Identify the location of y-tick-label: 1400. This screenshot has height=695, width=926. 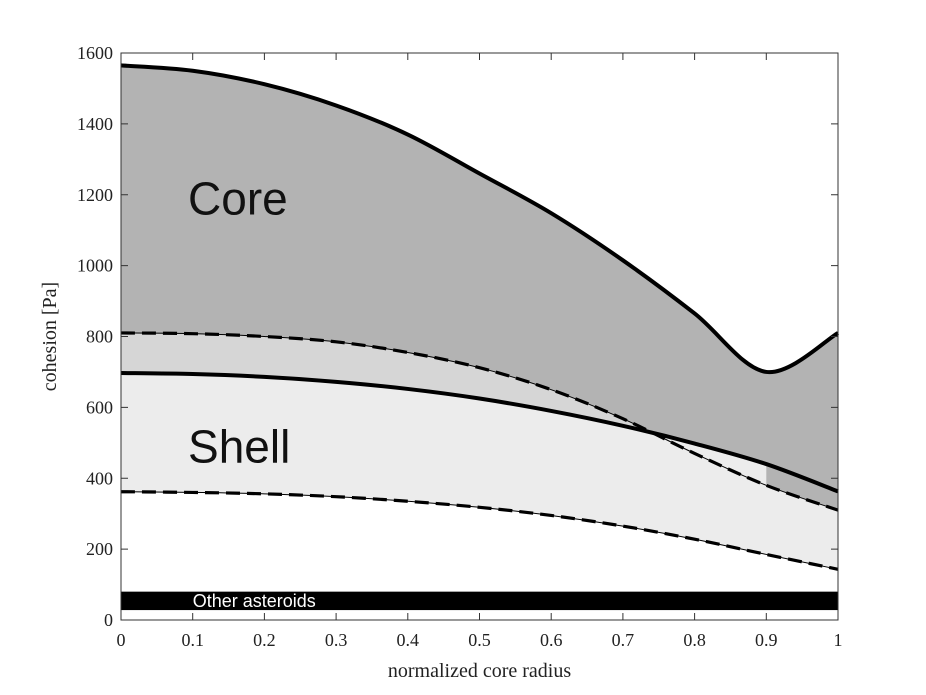
(95, 124).